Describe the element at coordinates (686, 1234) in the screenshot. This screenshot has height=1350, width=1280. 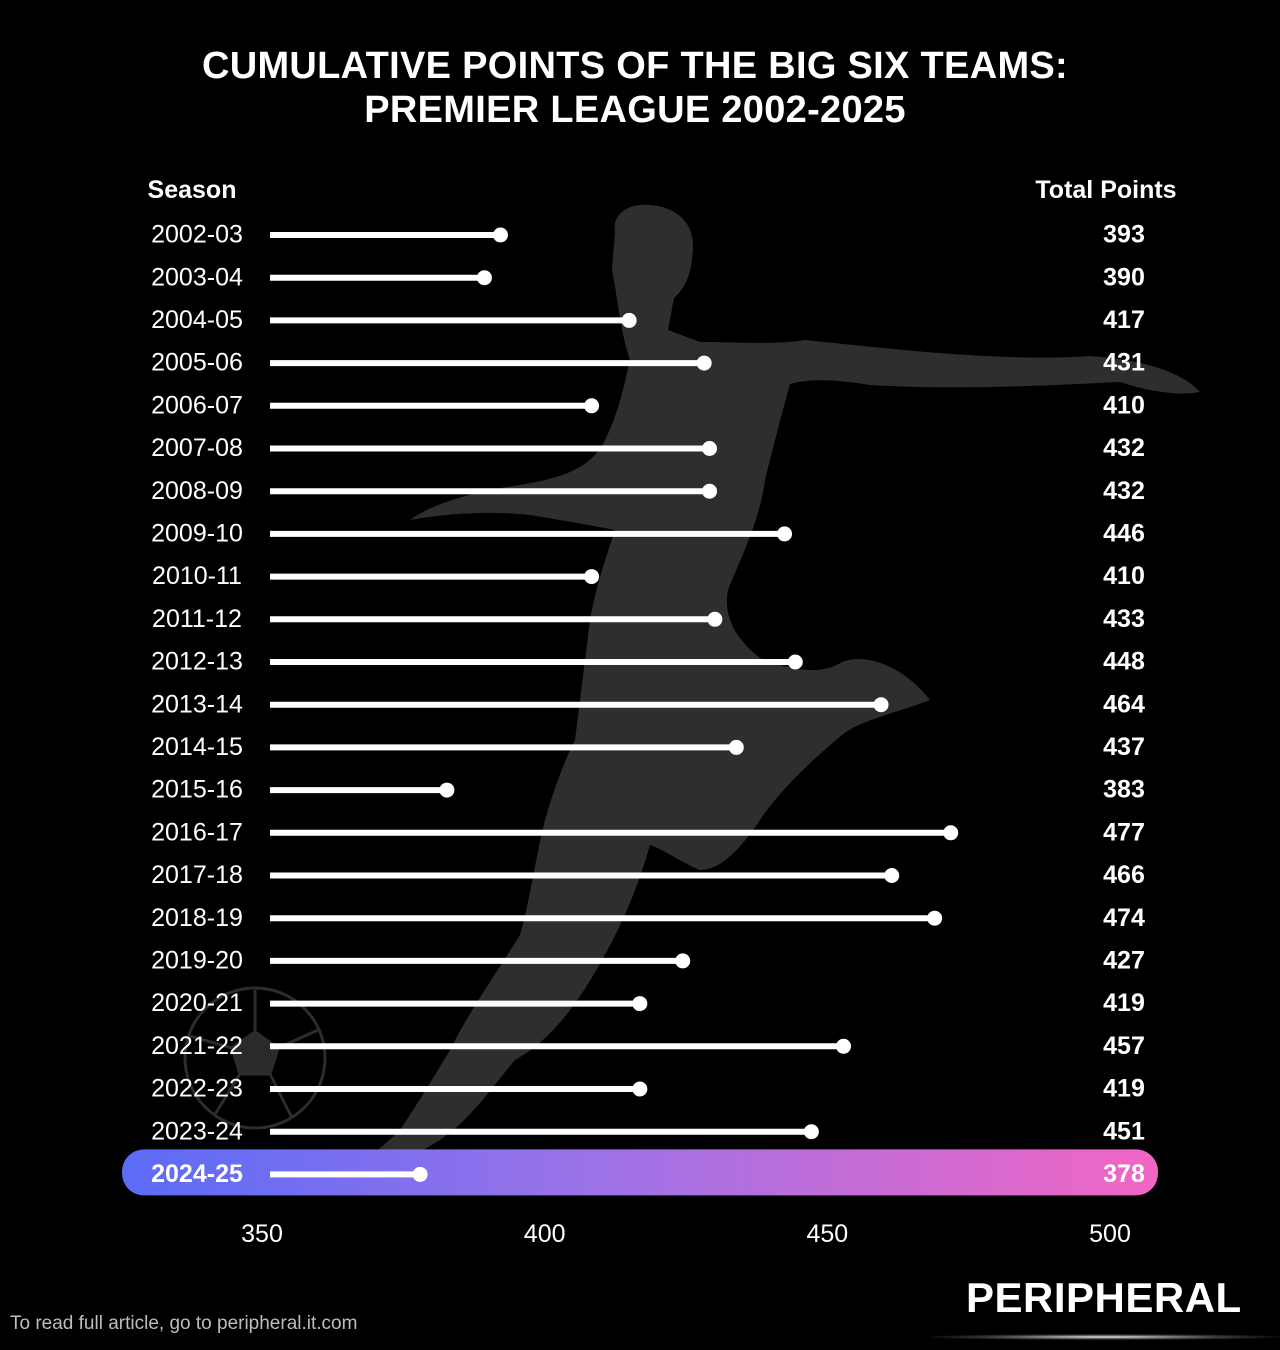
I see `x-axis-ticks: 350 400 450 500` at that location.